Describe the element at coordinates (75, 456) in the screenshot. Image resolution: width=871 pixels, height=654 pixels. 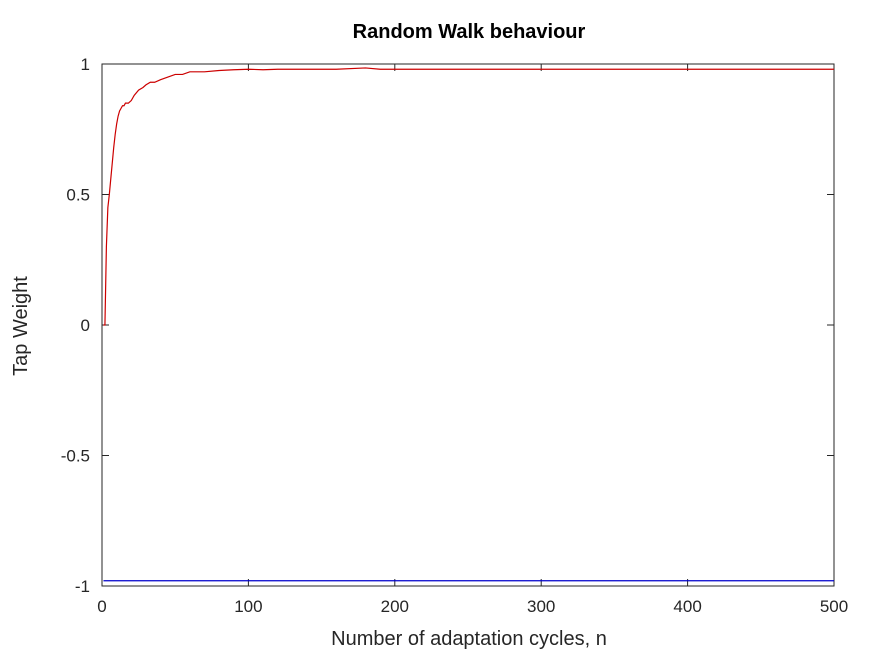
I see `y-tick-label: -0.5` at that location.